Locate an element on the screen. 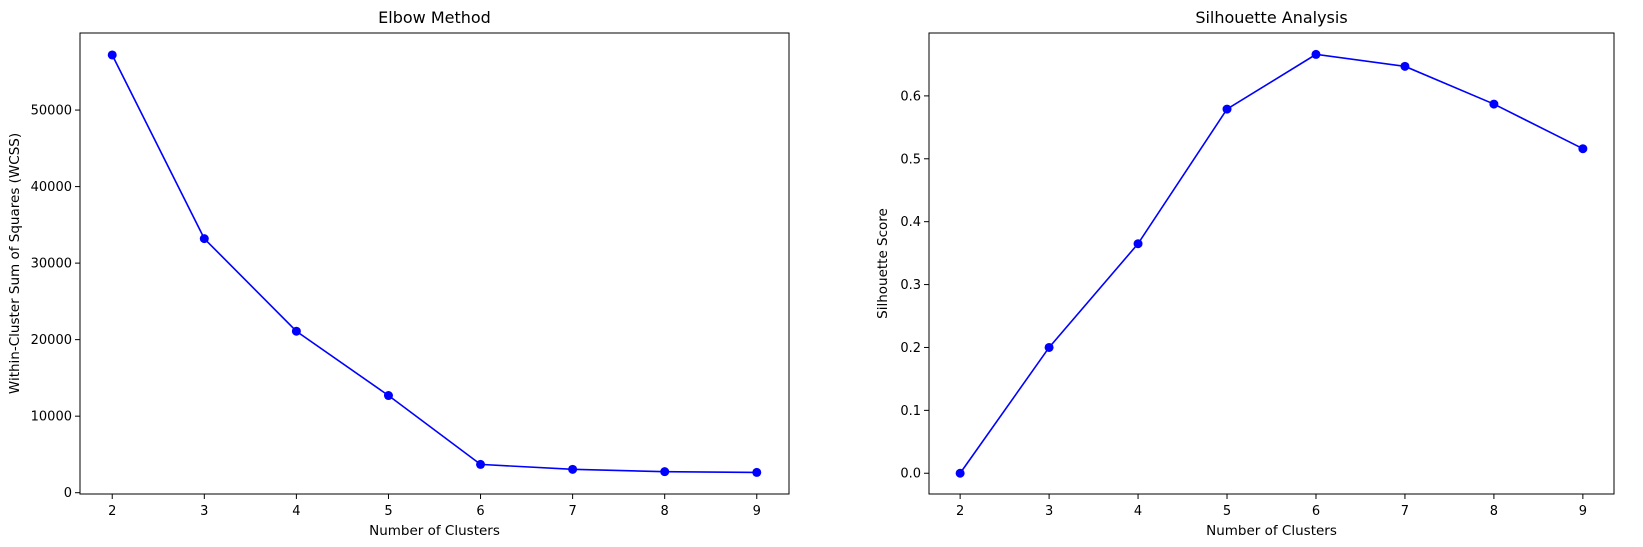 Image resolution: width=1643 pixels, height=547 pixels. y-tick-label: 30000 is located at coordinates (51, 264).